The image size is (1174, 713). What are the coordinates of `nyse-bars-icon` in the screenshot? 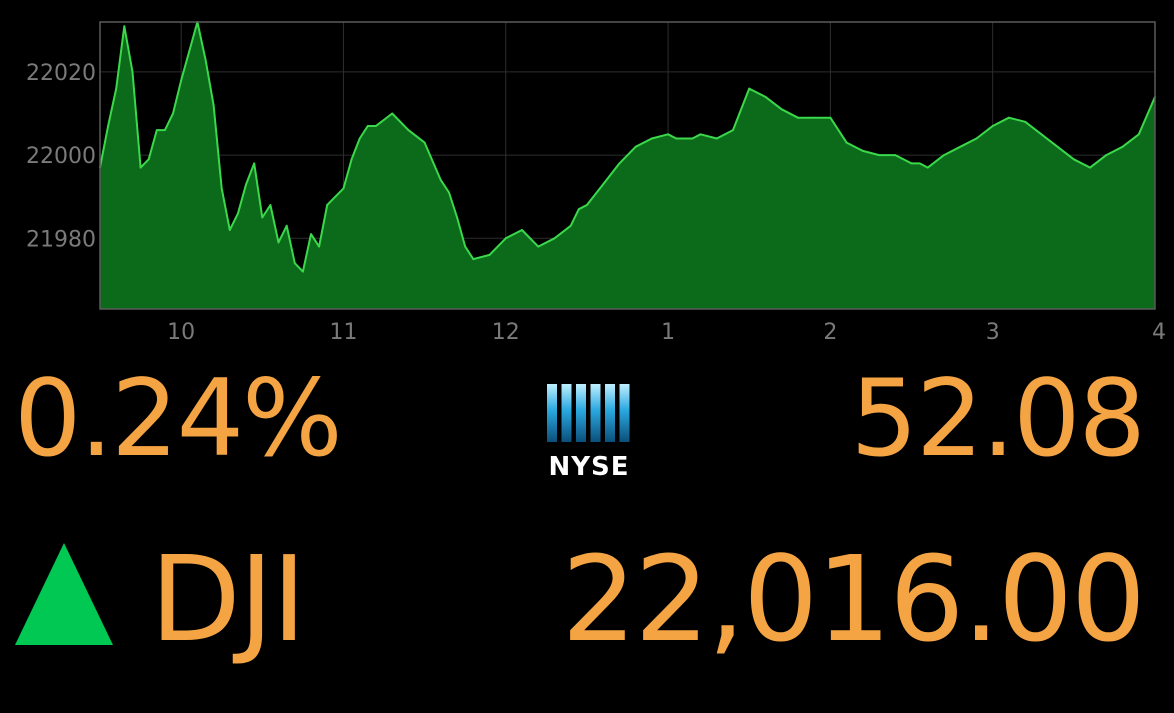 It's located at (588, 413).